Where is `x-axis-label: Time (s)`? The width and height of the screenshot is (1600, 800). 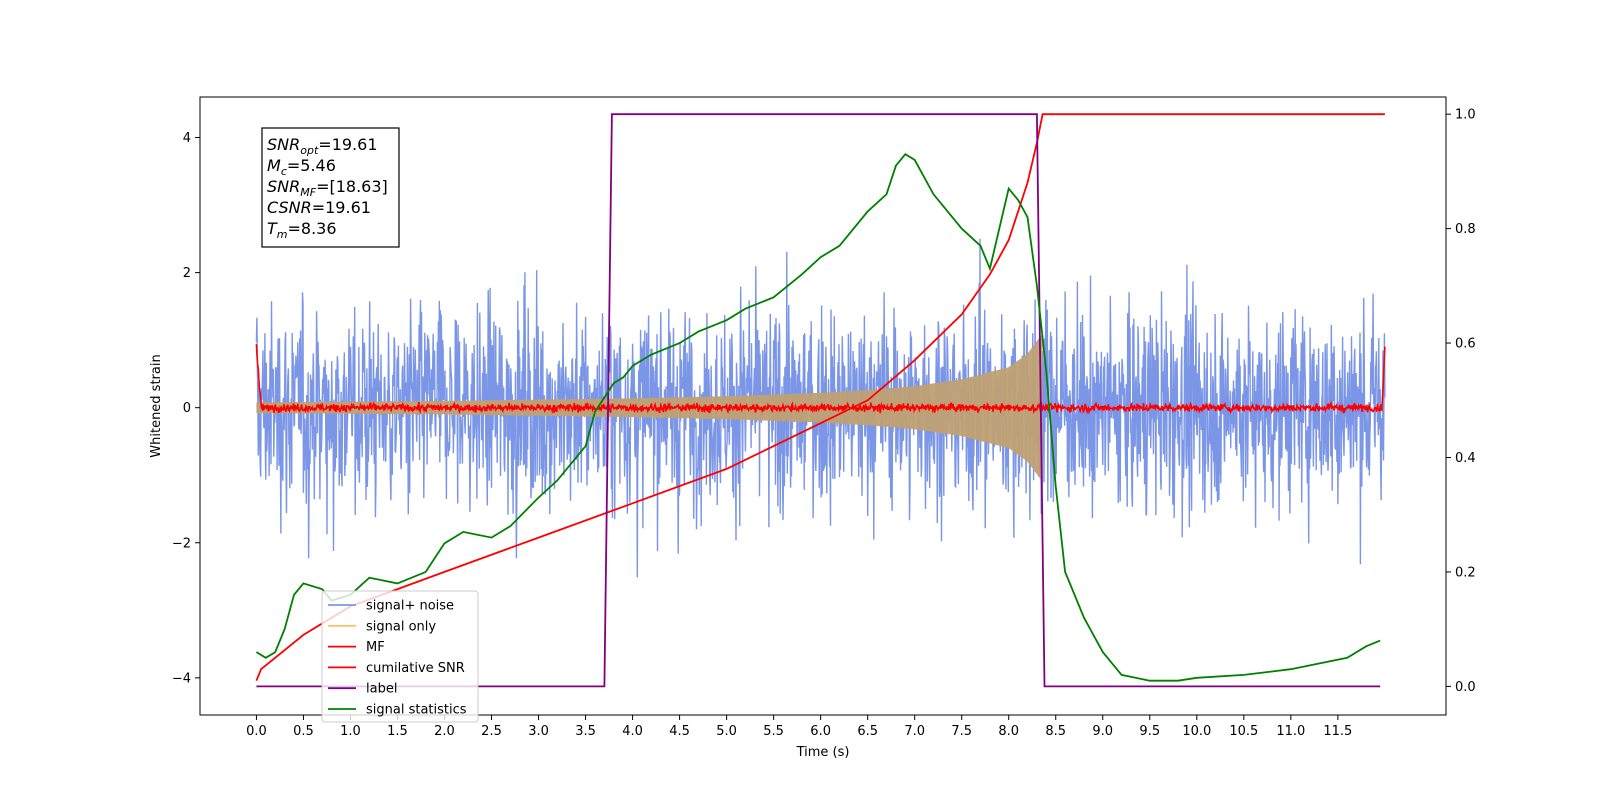
x-axis-label: Time (s) is located at coordinates (823, 752).